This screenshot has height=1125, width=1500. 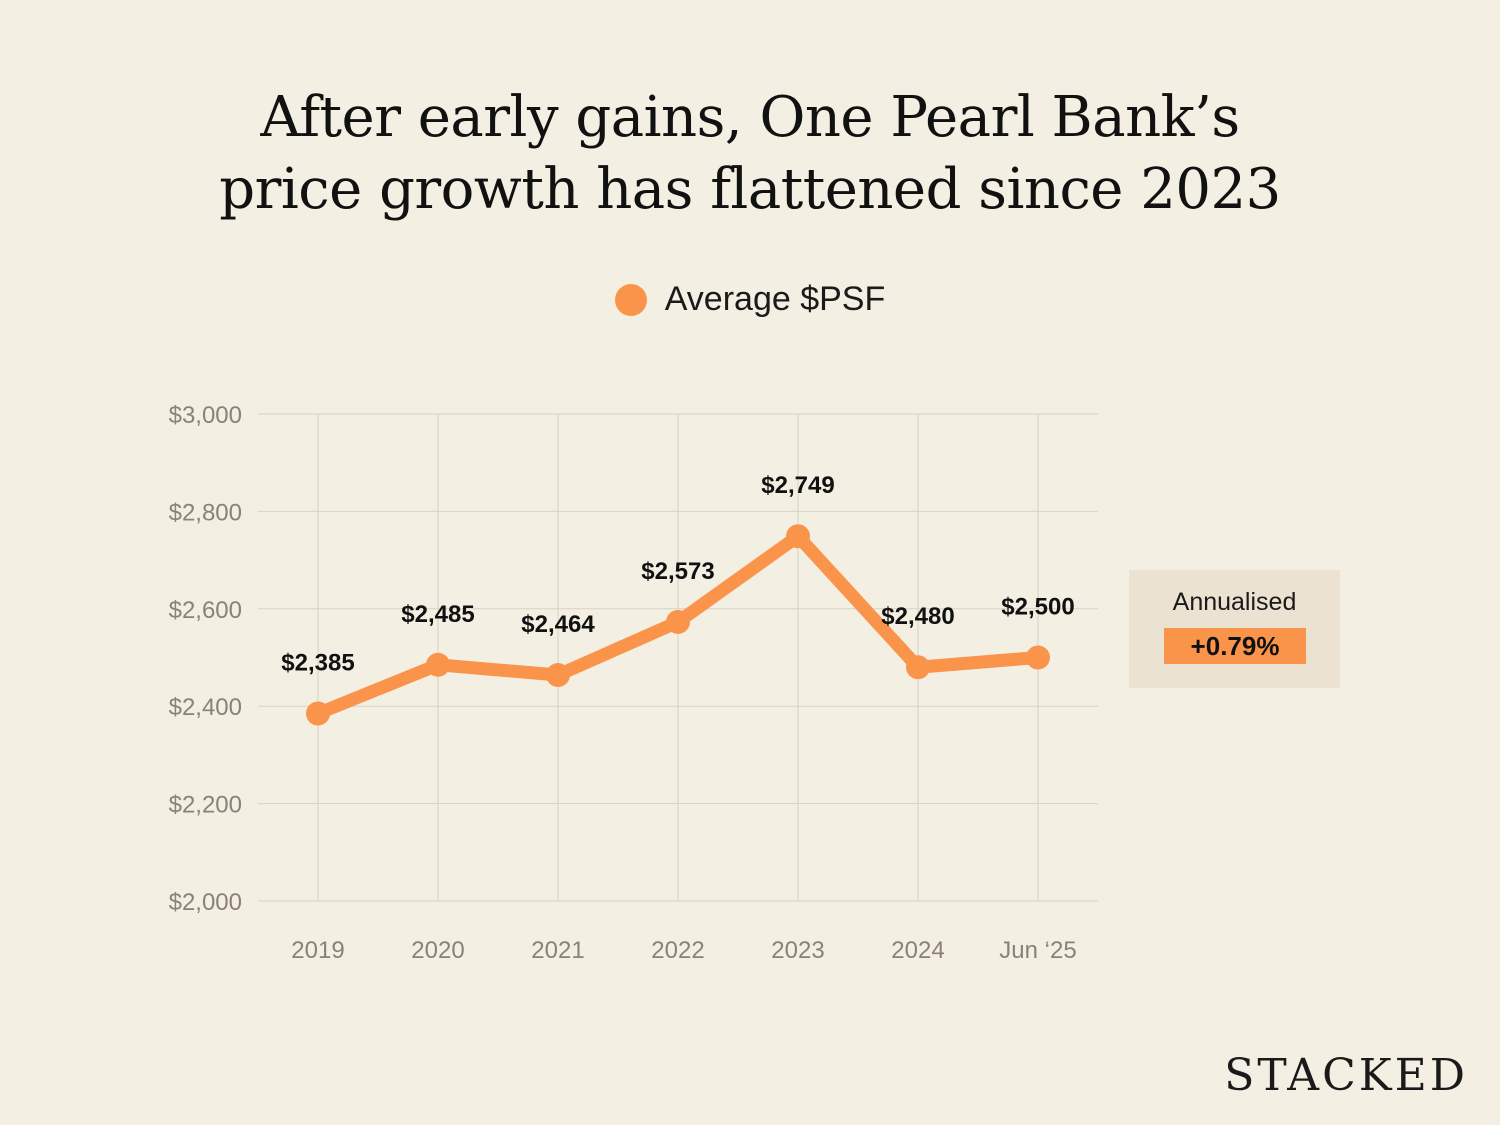 I want to click on y-tick-label: $3,000, so click(x=205, y=415).